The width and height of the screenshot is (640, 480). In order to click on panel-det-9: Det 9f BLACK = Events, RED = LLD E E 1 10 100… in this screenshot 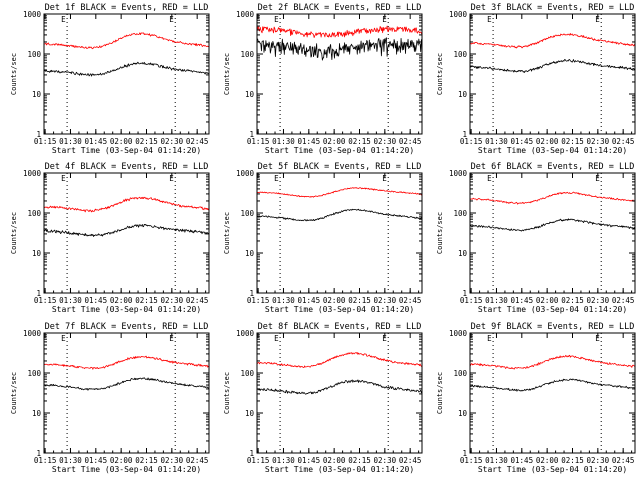, I will do `click(536, 398)`.